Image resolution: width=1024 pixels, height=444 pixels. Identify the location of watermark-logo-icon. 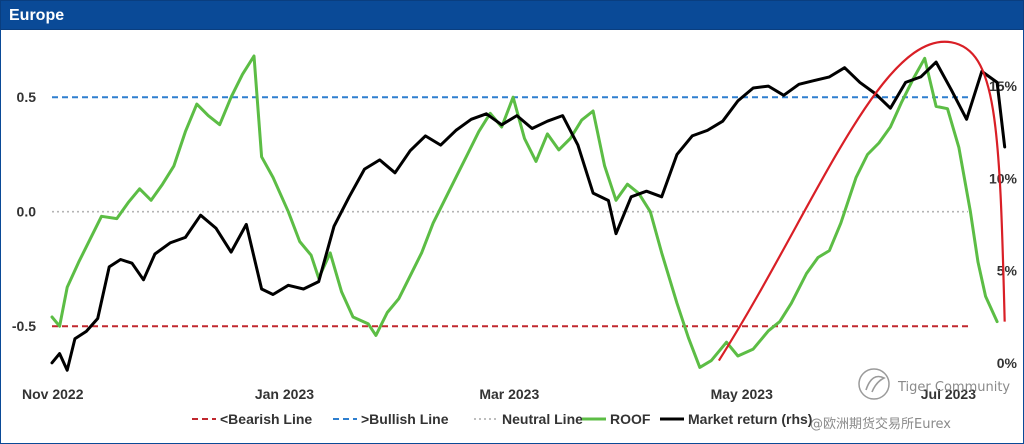
(874, 384).